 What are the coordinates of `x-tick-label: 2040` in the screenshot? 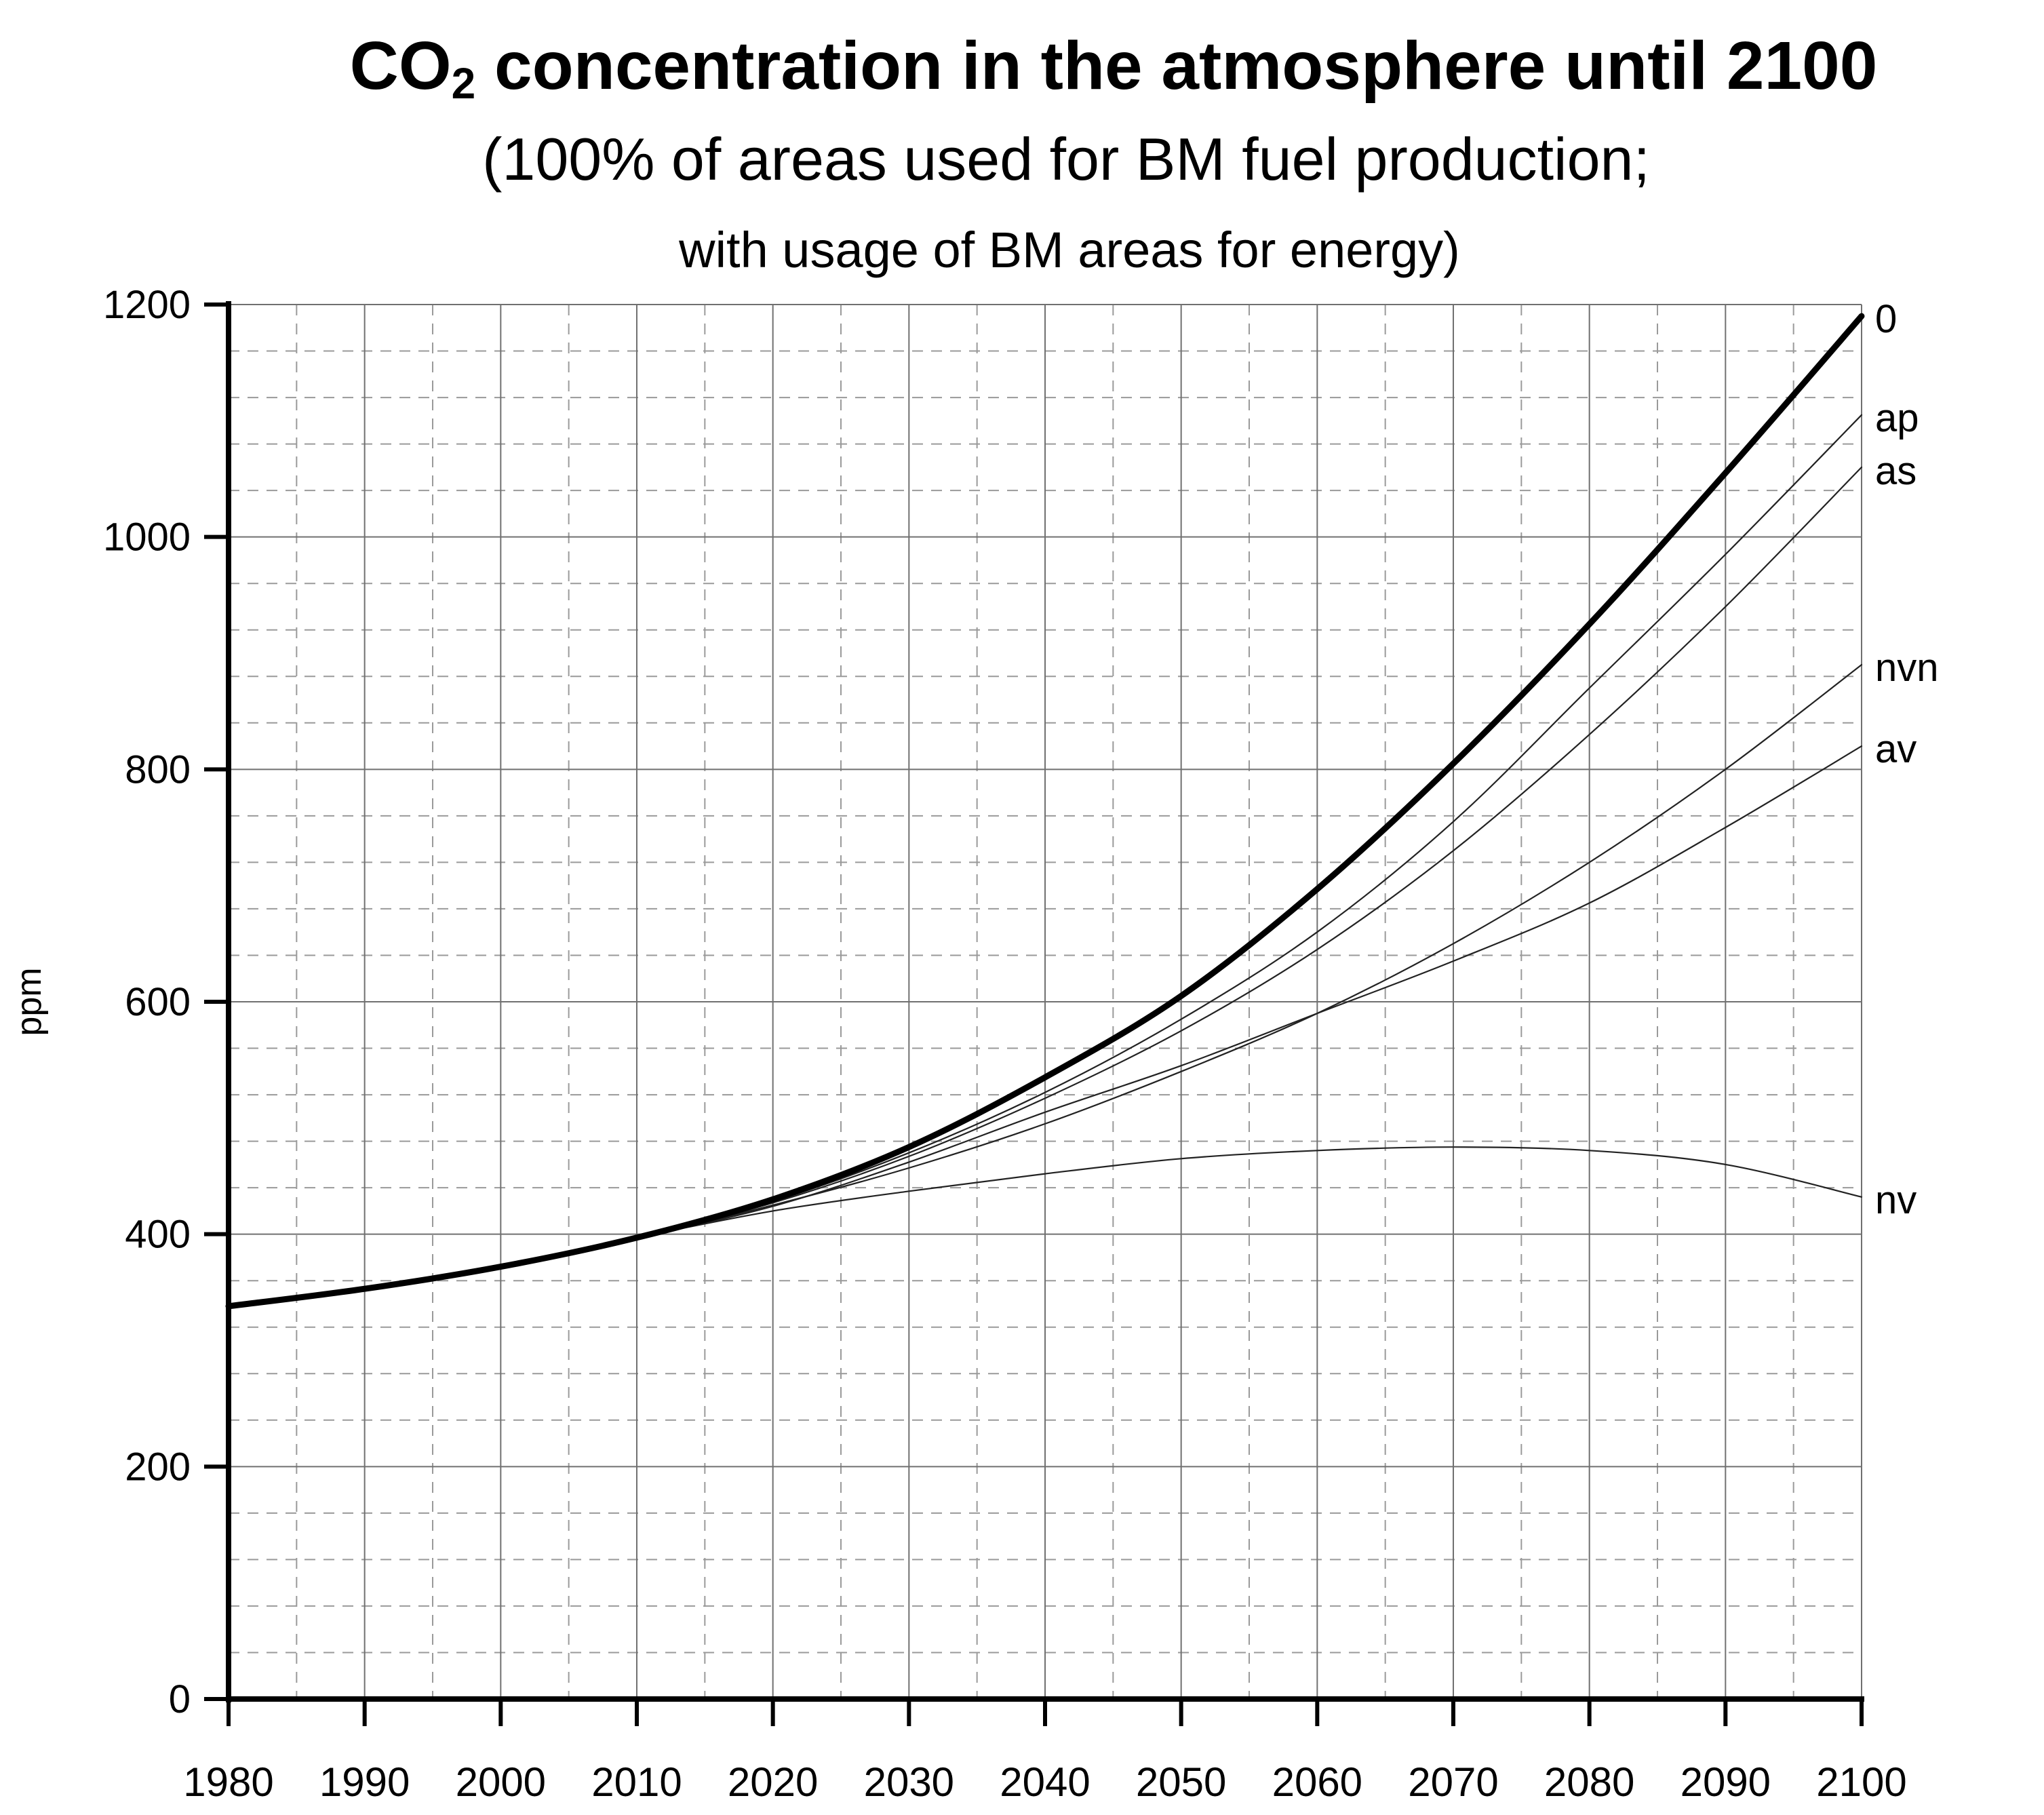 It's located at (1045, 1782).